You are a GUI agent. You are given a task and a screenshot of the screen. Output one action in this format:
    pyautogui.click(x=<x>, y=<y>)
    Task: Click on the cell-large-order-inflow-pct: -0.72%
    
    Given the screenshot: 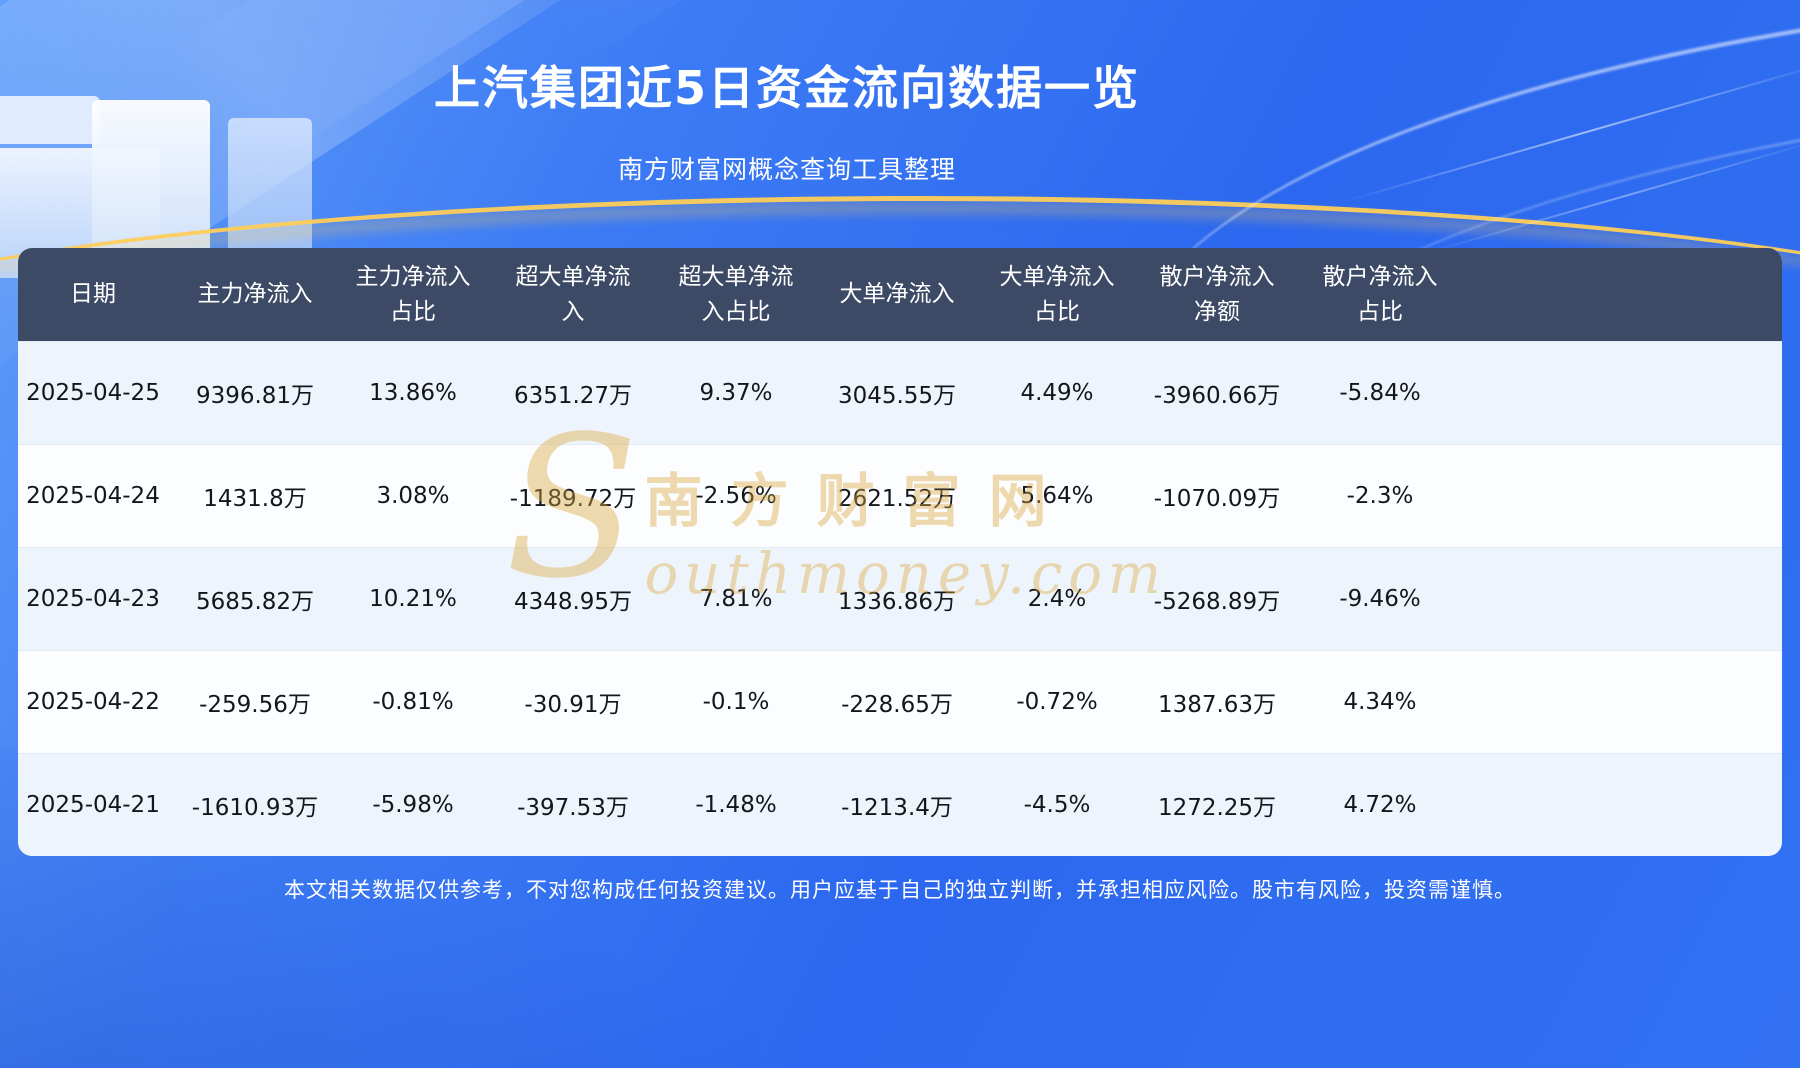 What is the action you would take?
    pyautogui.click(x=1057, y=702)
    